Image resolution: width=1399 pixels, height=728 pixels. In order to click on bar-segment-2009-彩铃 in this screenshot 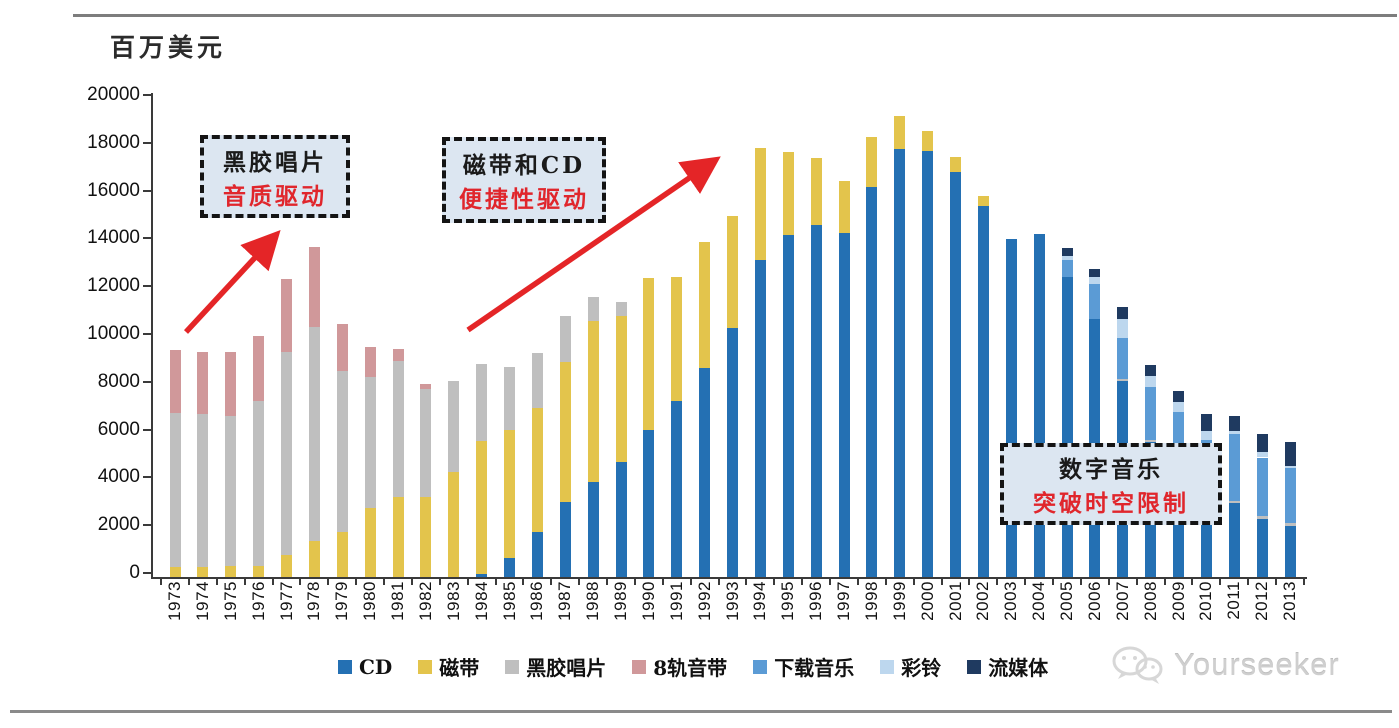, I will do `click(1178, 407)`.